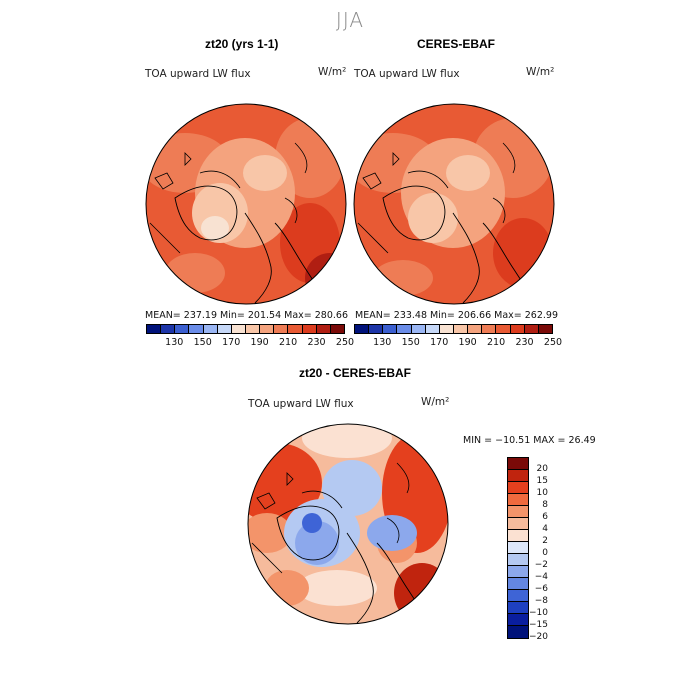 The height and width of the screenshot is (700, 700). I want to click on panel-1-colorbar, so click(245, 329).